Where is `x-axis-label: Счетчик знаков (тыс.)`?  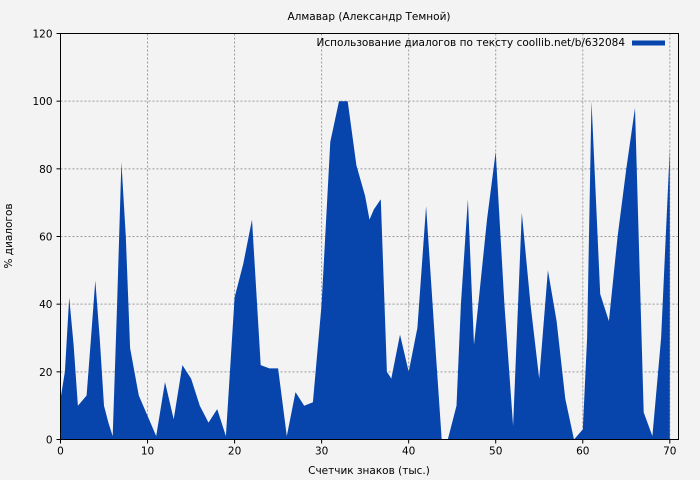 x-axis-label: Счетчик знаков (тыс.) is located at coordinates (369, 471).